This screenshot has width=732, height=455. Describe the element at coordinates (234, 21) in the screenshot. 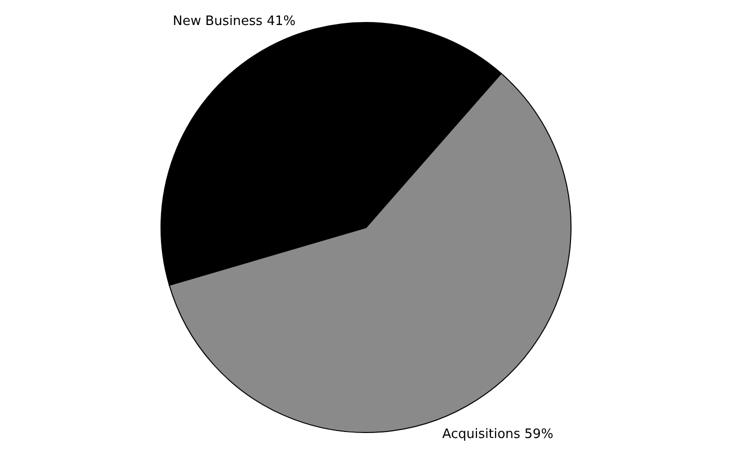

I see `slice-label: New Business 41%` at that location.